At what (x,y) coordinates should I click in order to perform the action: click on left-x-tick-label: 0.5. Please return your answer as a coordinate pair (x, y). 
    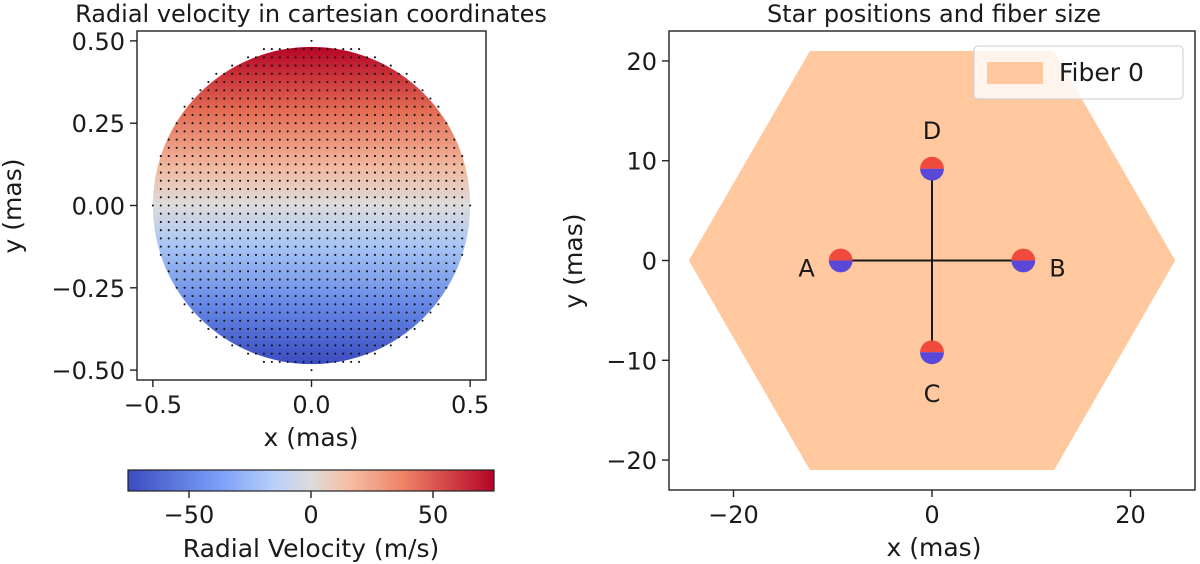
    Looking at the image, I should click on (470, 405).